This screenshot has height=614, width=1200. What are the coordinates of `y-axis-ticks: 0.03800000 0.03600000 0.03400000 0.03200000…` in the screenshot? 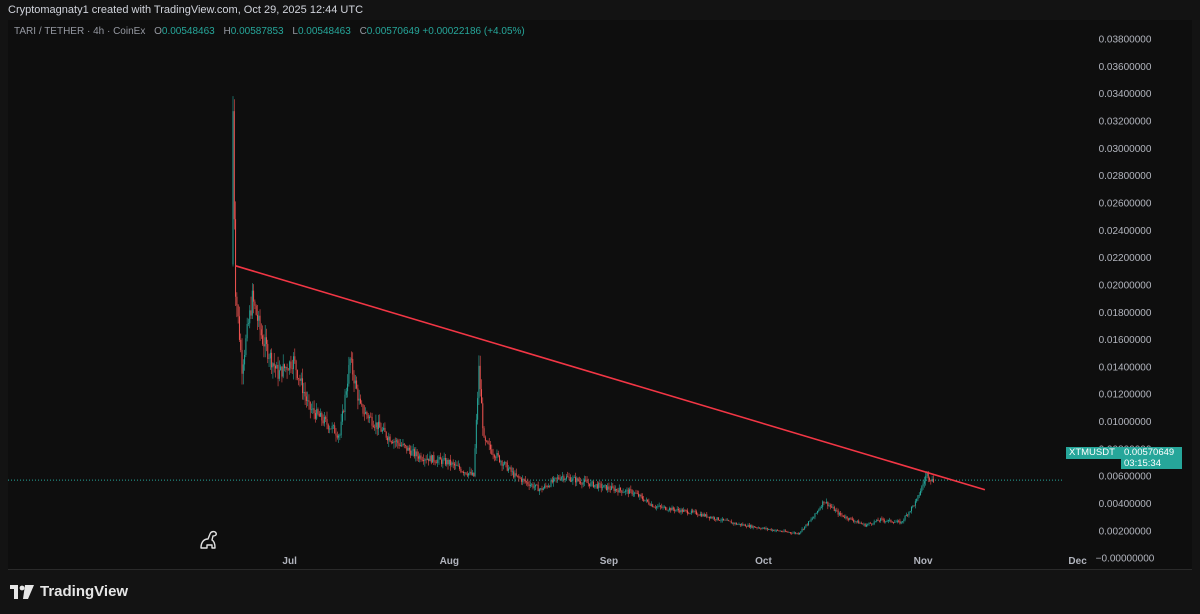 It's located at (1125, 300).